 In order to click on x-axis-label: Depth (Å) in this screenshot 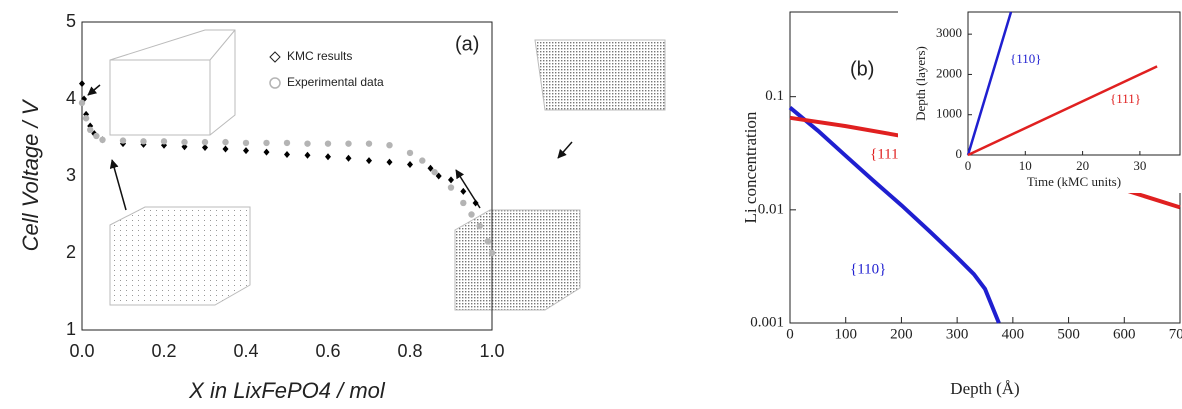, I will do `click(984, 388)`.